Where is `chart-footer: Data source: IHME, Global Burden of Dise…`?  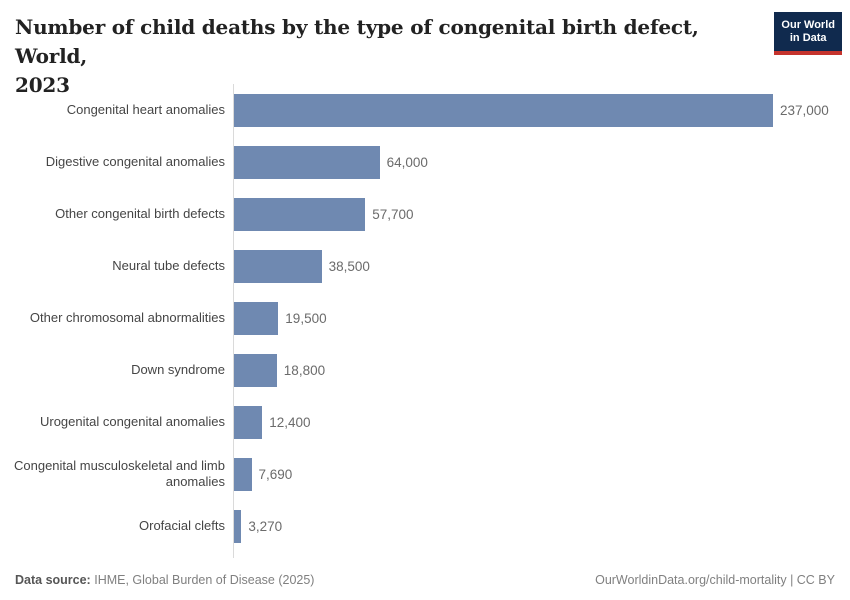
chart-footer: Data source: IHME, Global Burden of Dise… is located at coordinates (425, 580).